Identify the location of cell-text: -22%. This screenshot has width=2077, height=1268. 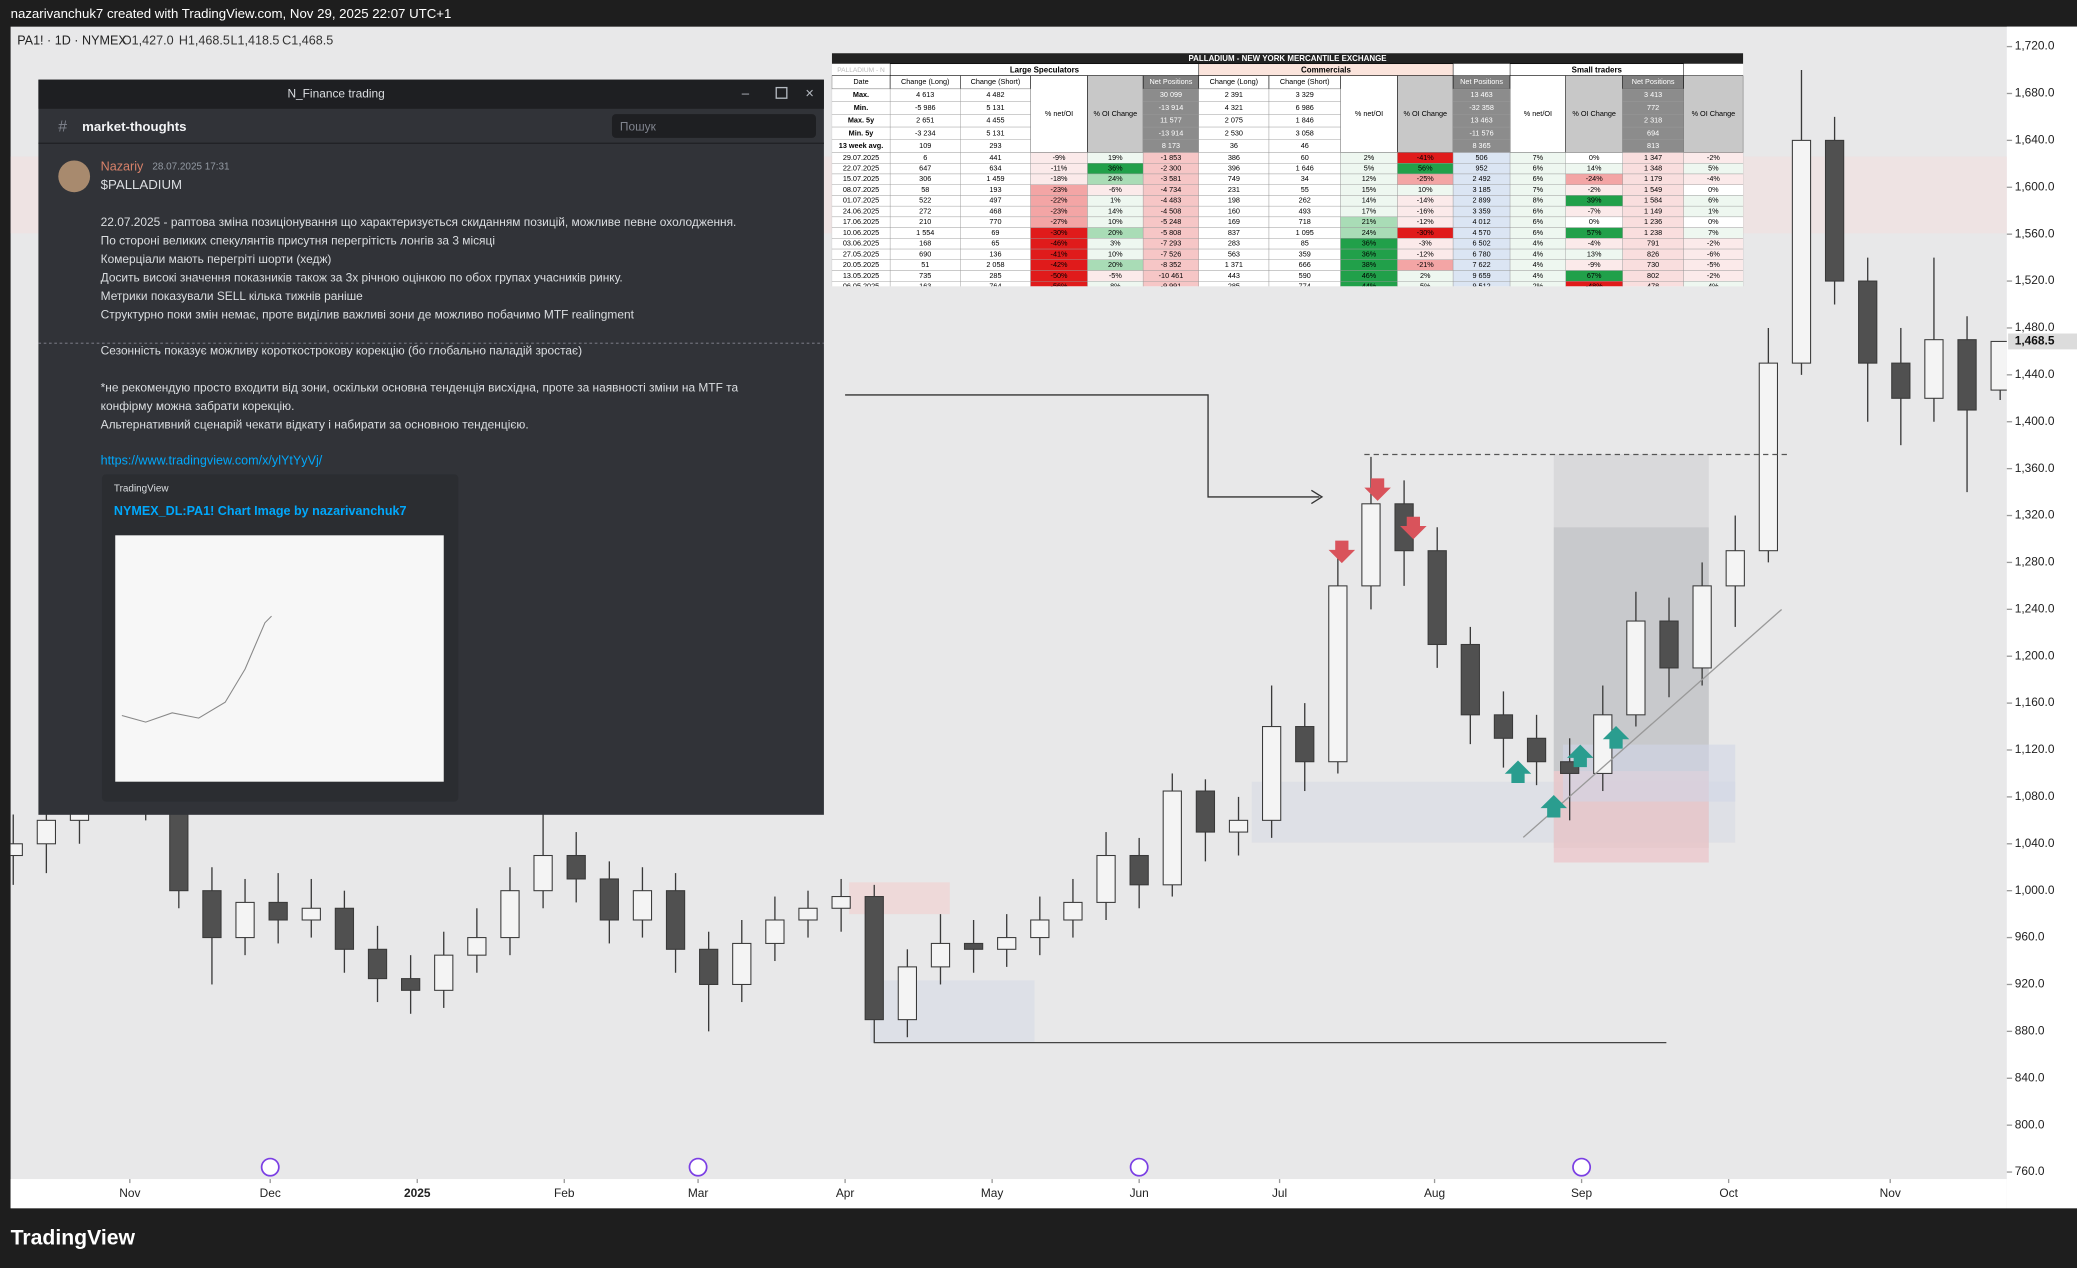
(1060, 200).